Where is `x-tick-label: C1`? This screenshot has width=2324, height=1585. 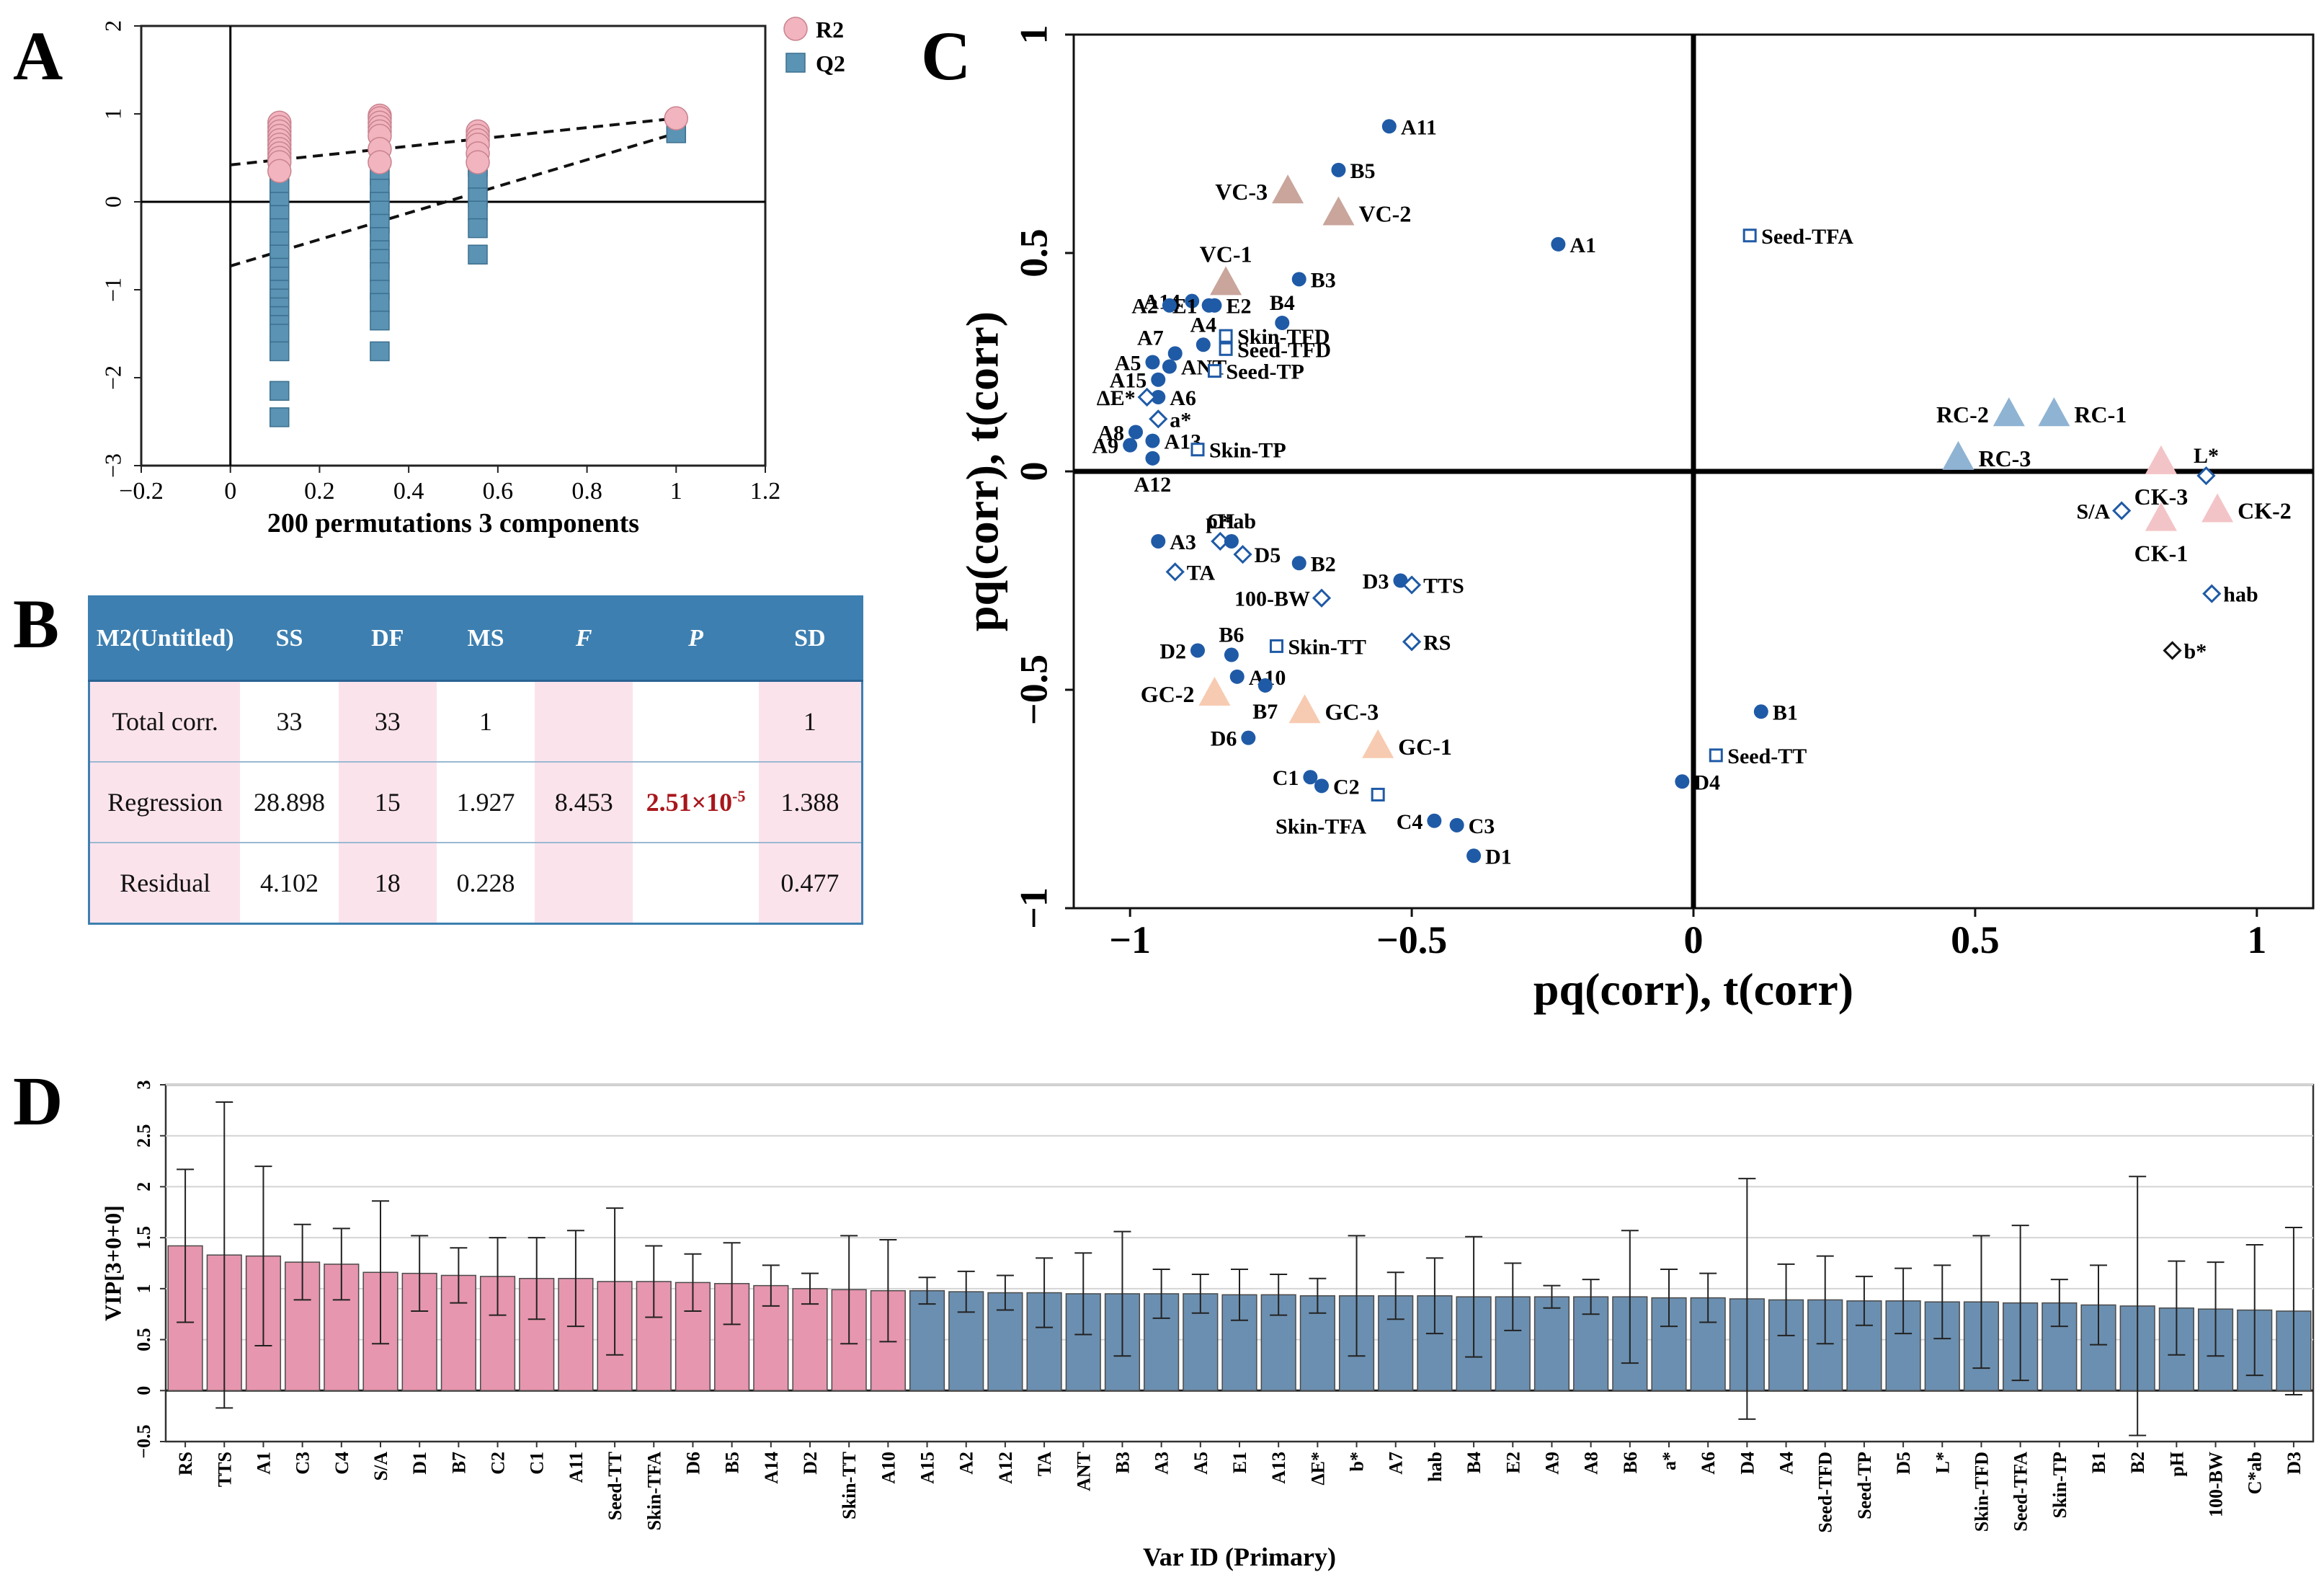
x-tick-label: C1 is located at coordinates (537, 1463).